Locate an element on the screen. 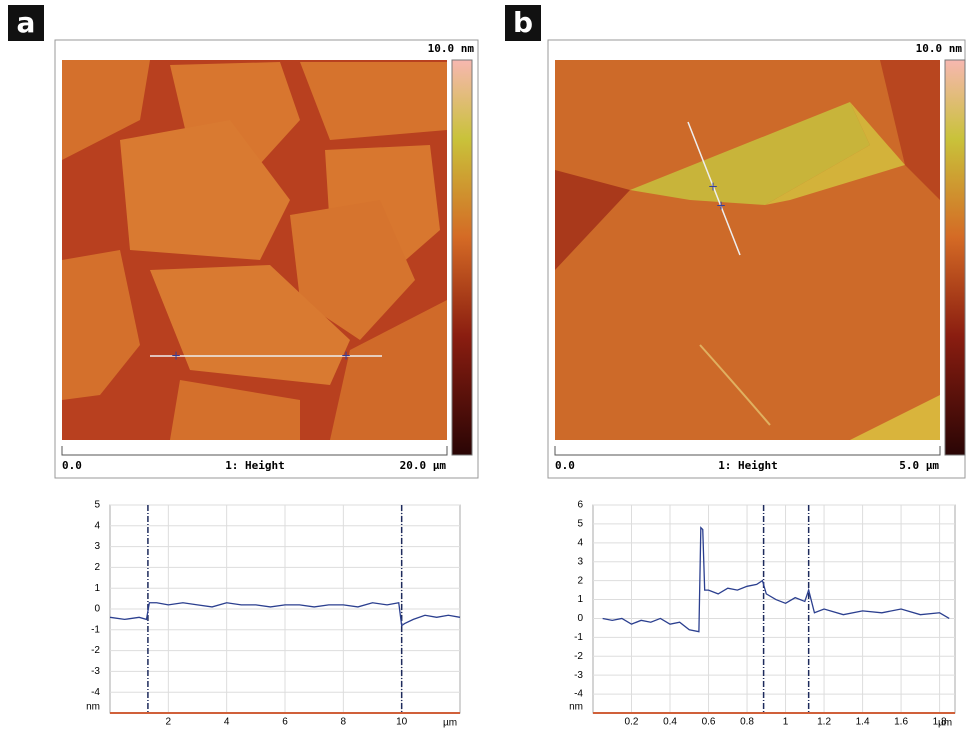 The image size is (968, 731). x-tick-label: 1.8 is located at coordinates (940, 722).